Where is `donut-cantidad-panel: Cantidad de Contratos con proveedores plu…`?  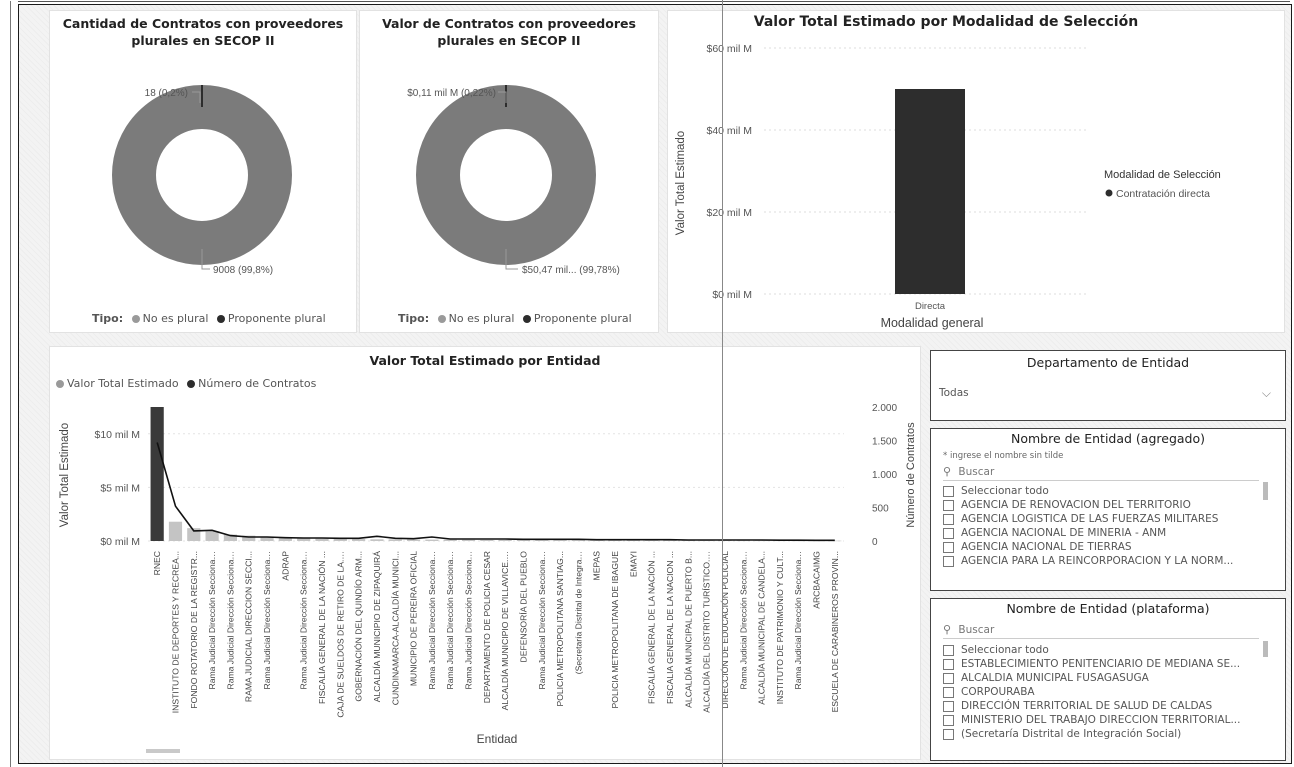
donut-cantidad-panel: Cantidad de Contratos con proveedores plu… is located at coordinates (203, 171).